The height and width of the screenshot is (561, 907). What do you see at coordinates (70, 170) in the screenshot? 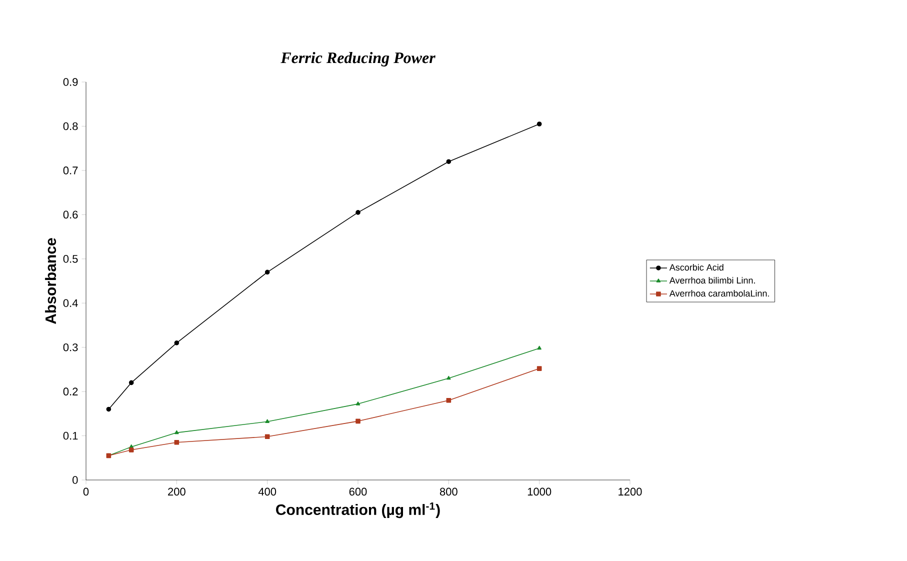
I see `y-tick-label: 0.7` at bounding box center [70, 170].